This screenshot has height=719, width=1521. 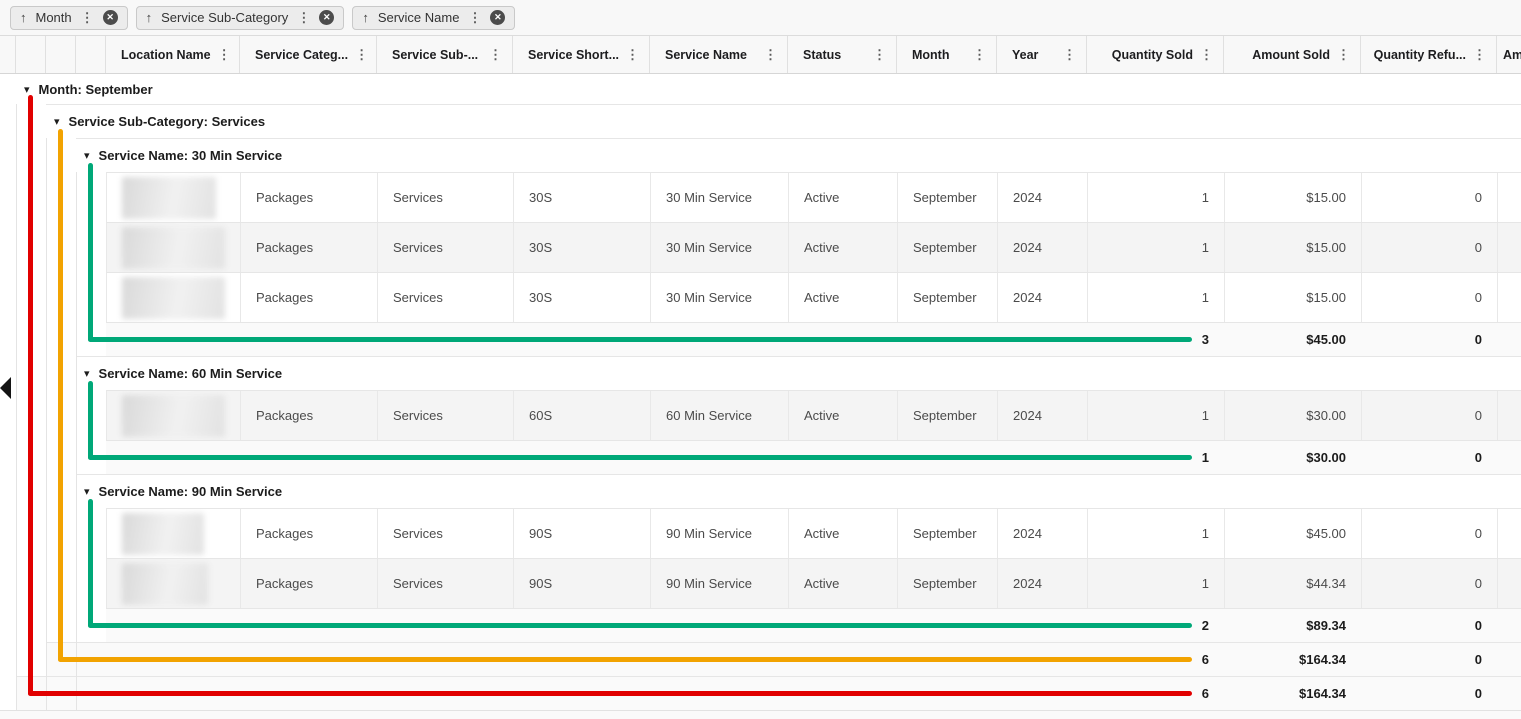 I want to click on subtotal-row-cells: 1 $30.00 0, so click(x=813, y=457).